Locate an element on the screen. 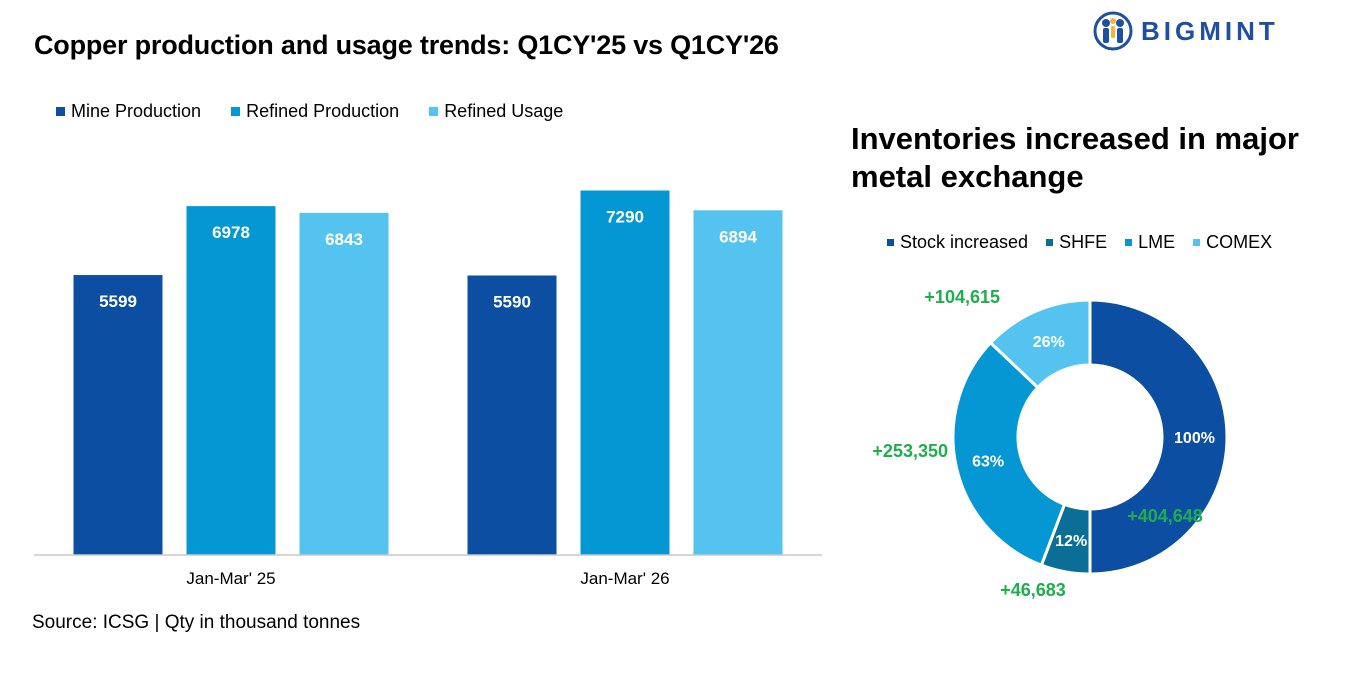 The height and width of the screenshot is (675, 1350). source-note: Source: ICSG | Qty in thousand tonnes is located at coordinates (196, 622).